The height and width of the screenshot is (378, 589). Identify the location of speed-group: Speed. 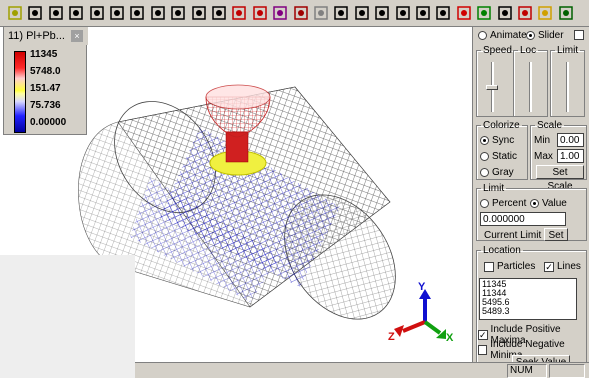
(495, 81).